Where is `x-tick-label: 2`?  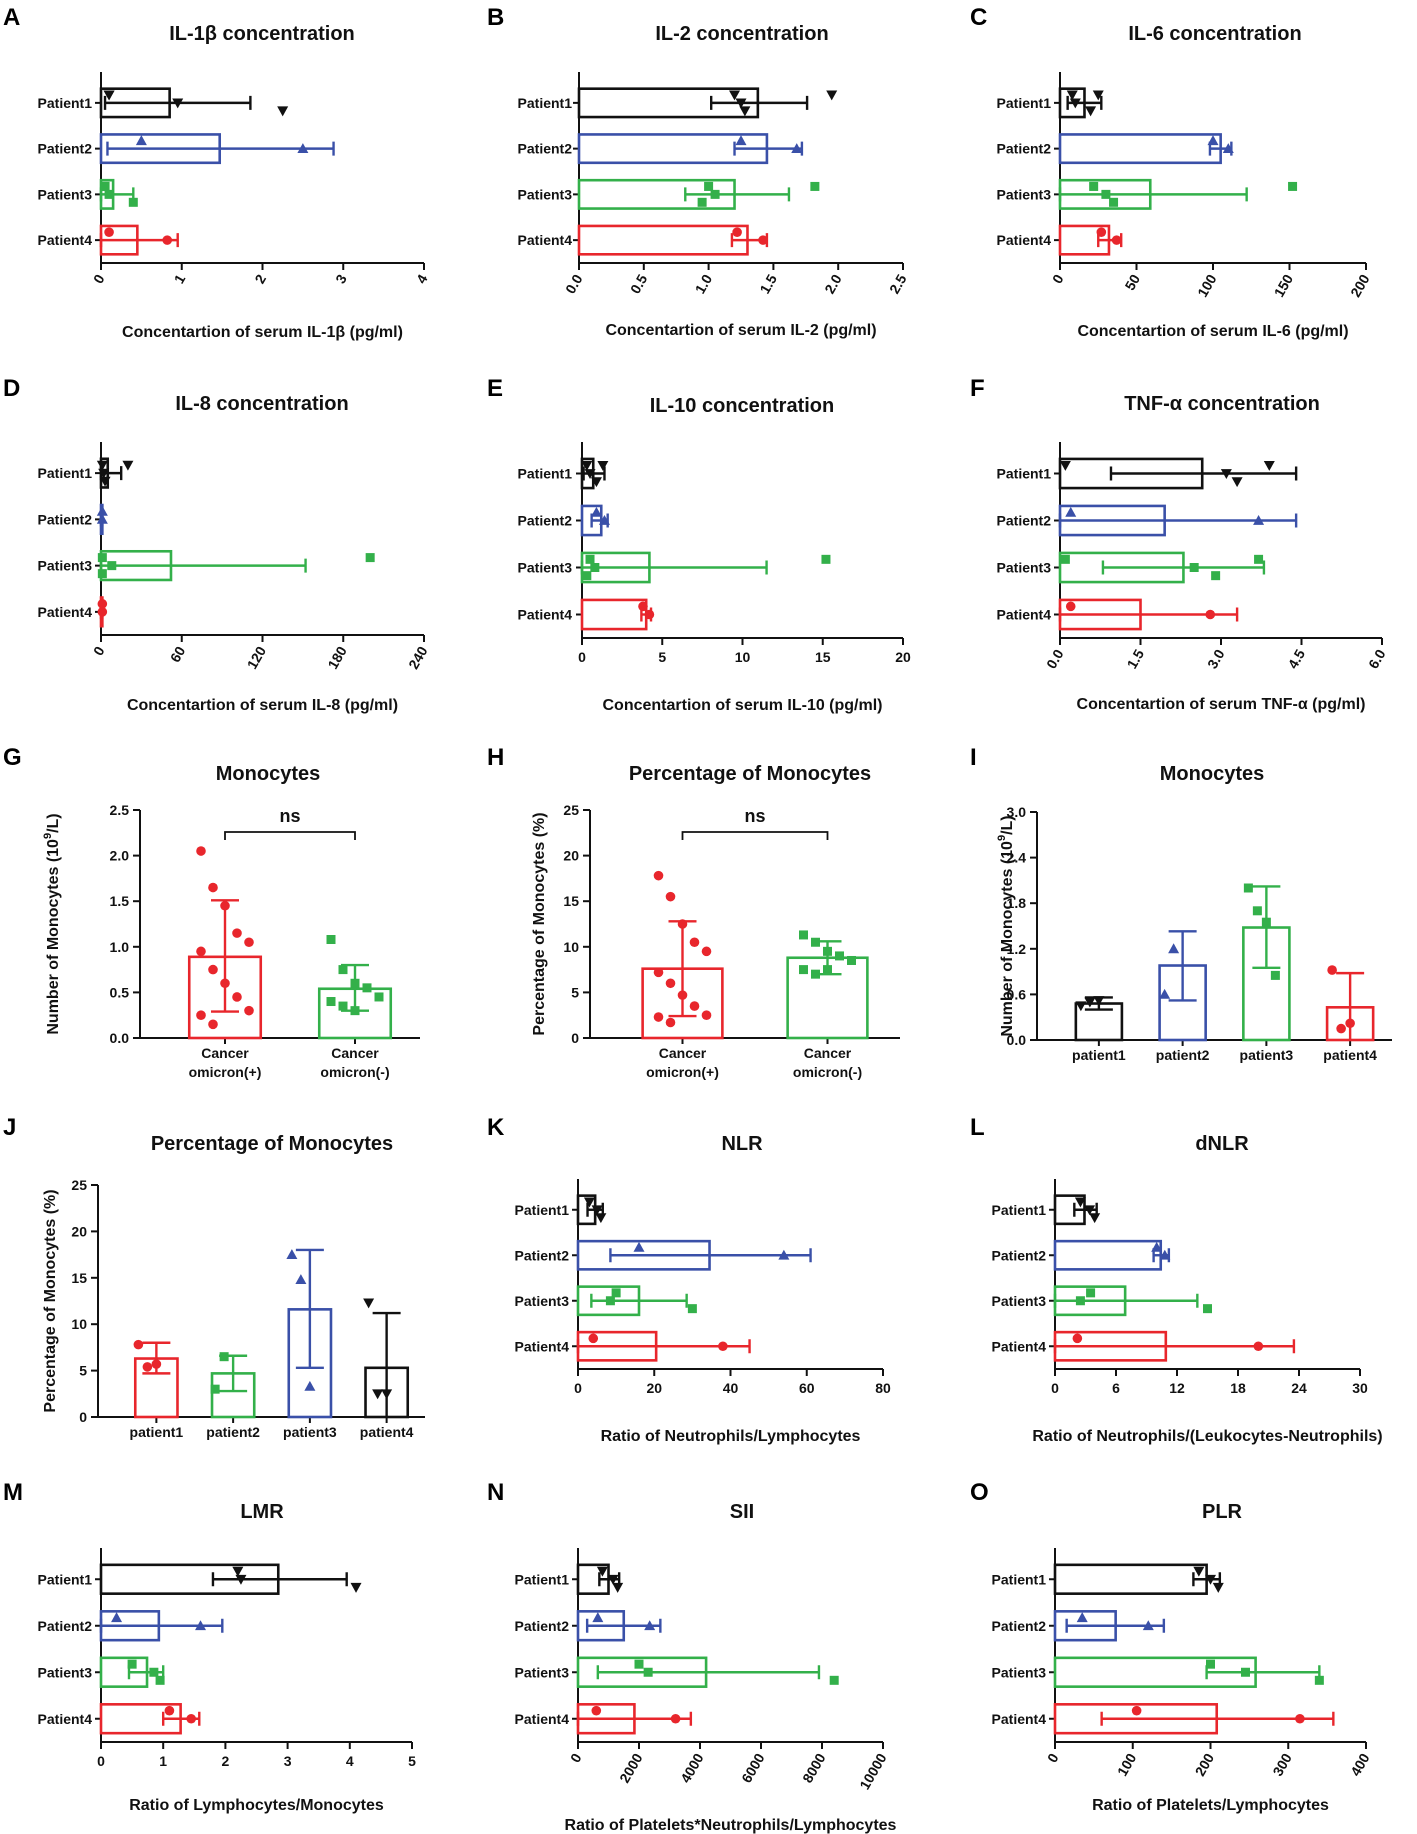 x-tick-label: 2 is located at coordinates (226, 1761).